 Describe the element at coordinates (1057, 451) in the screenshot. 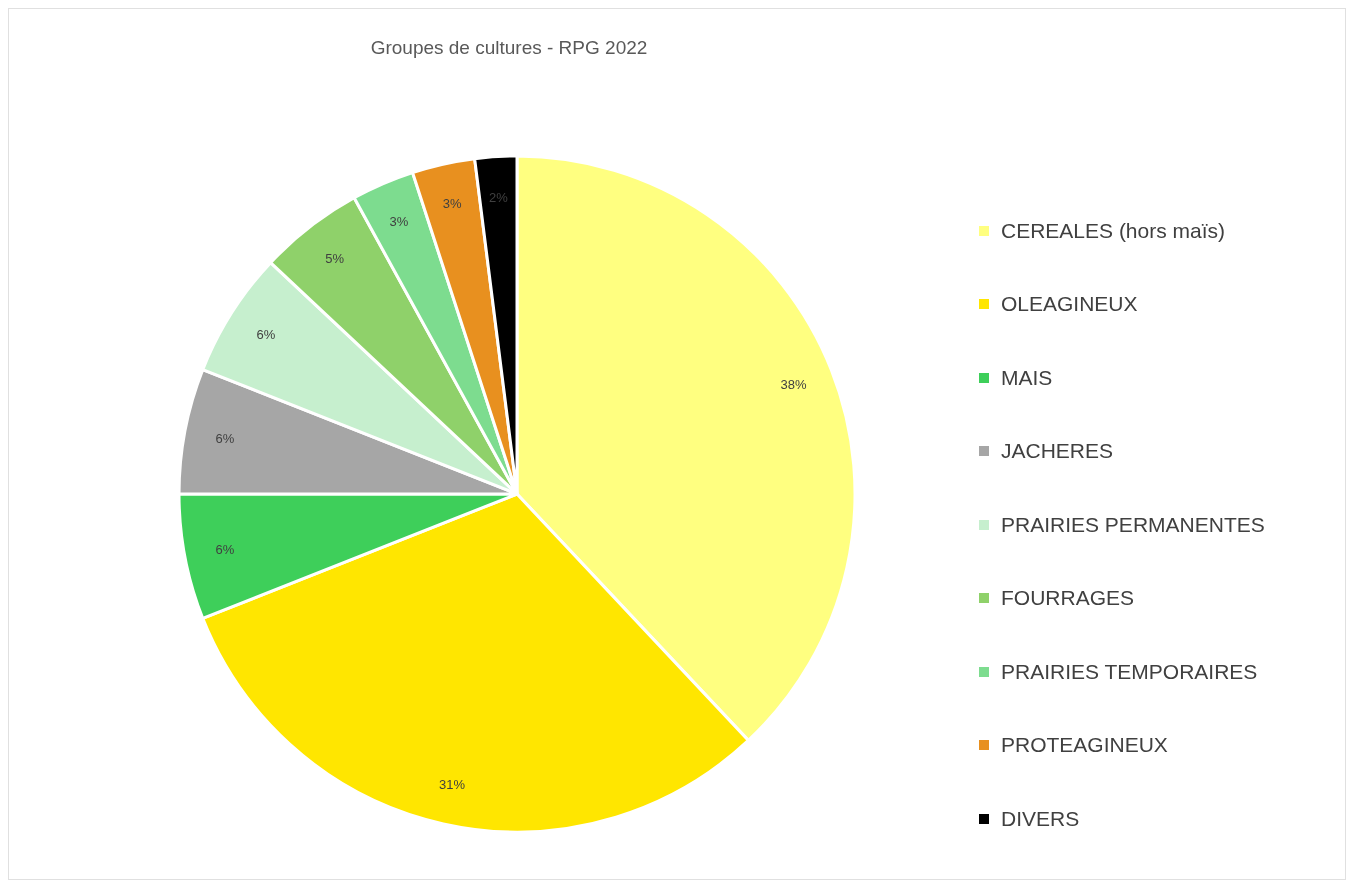

I see `legend-label: JACHERES` at that location.